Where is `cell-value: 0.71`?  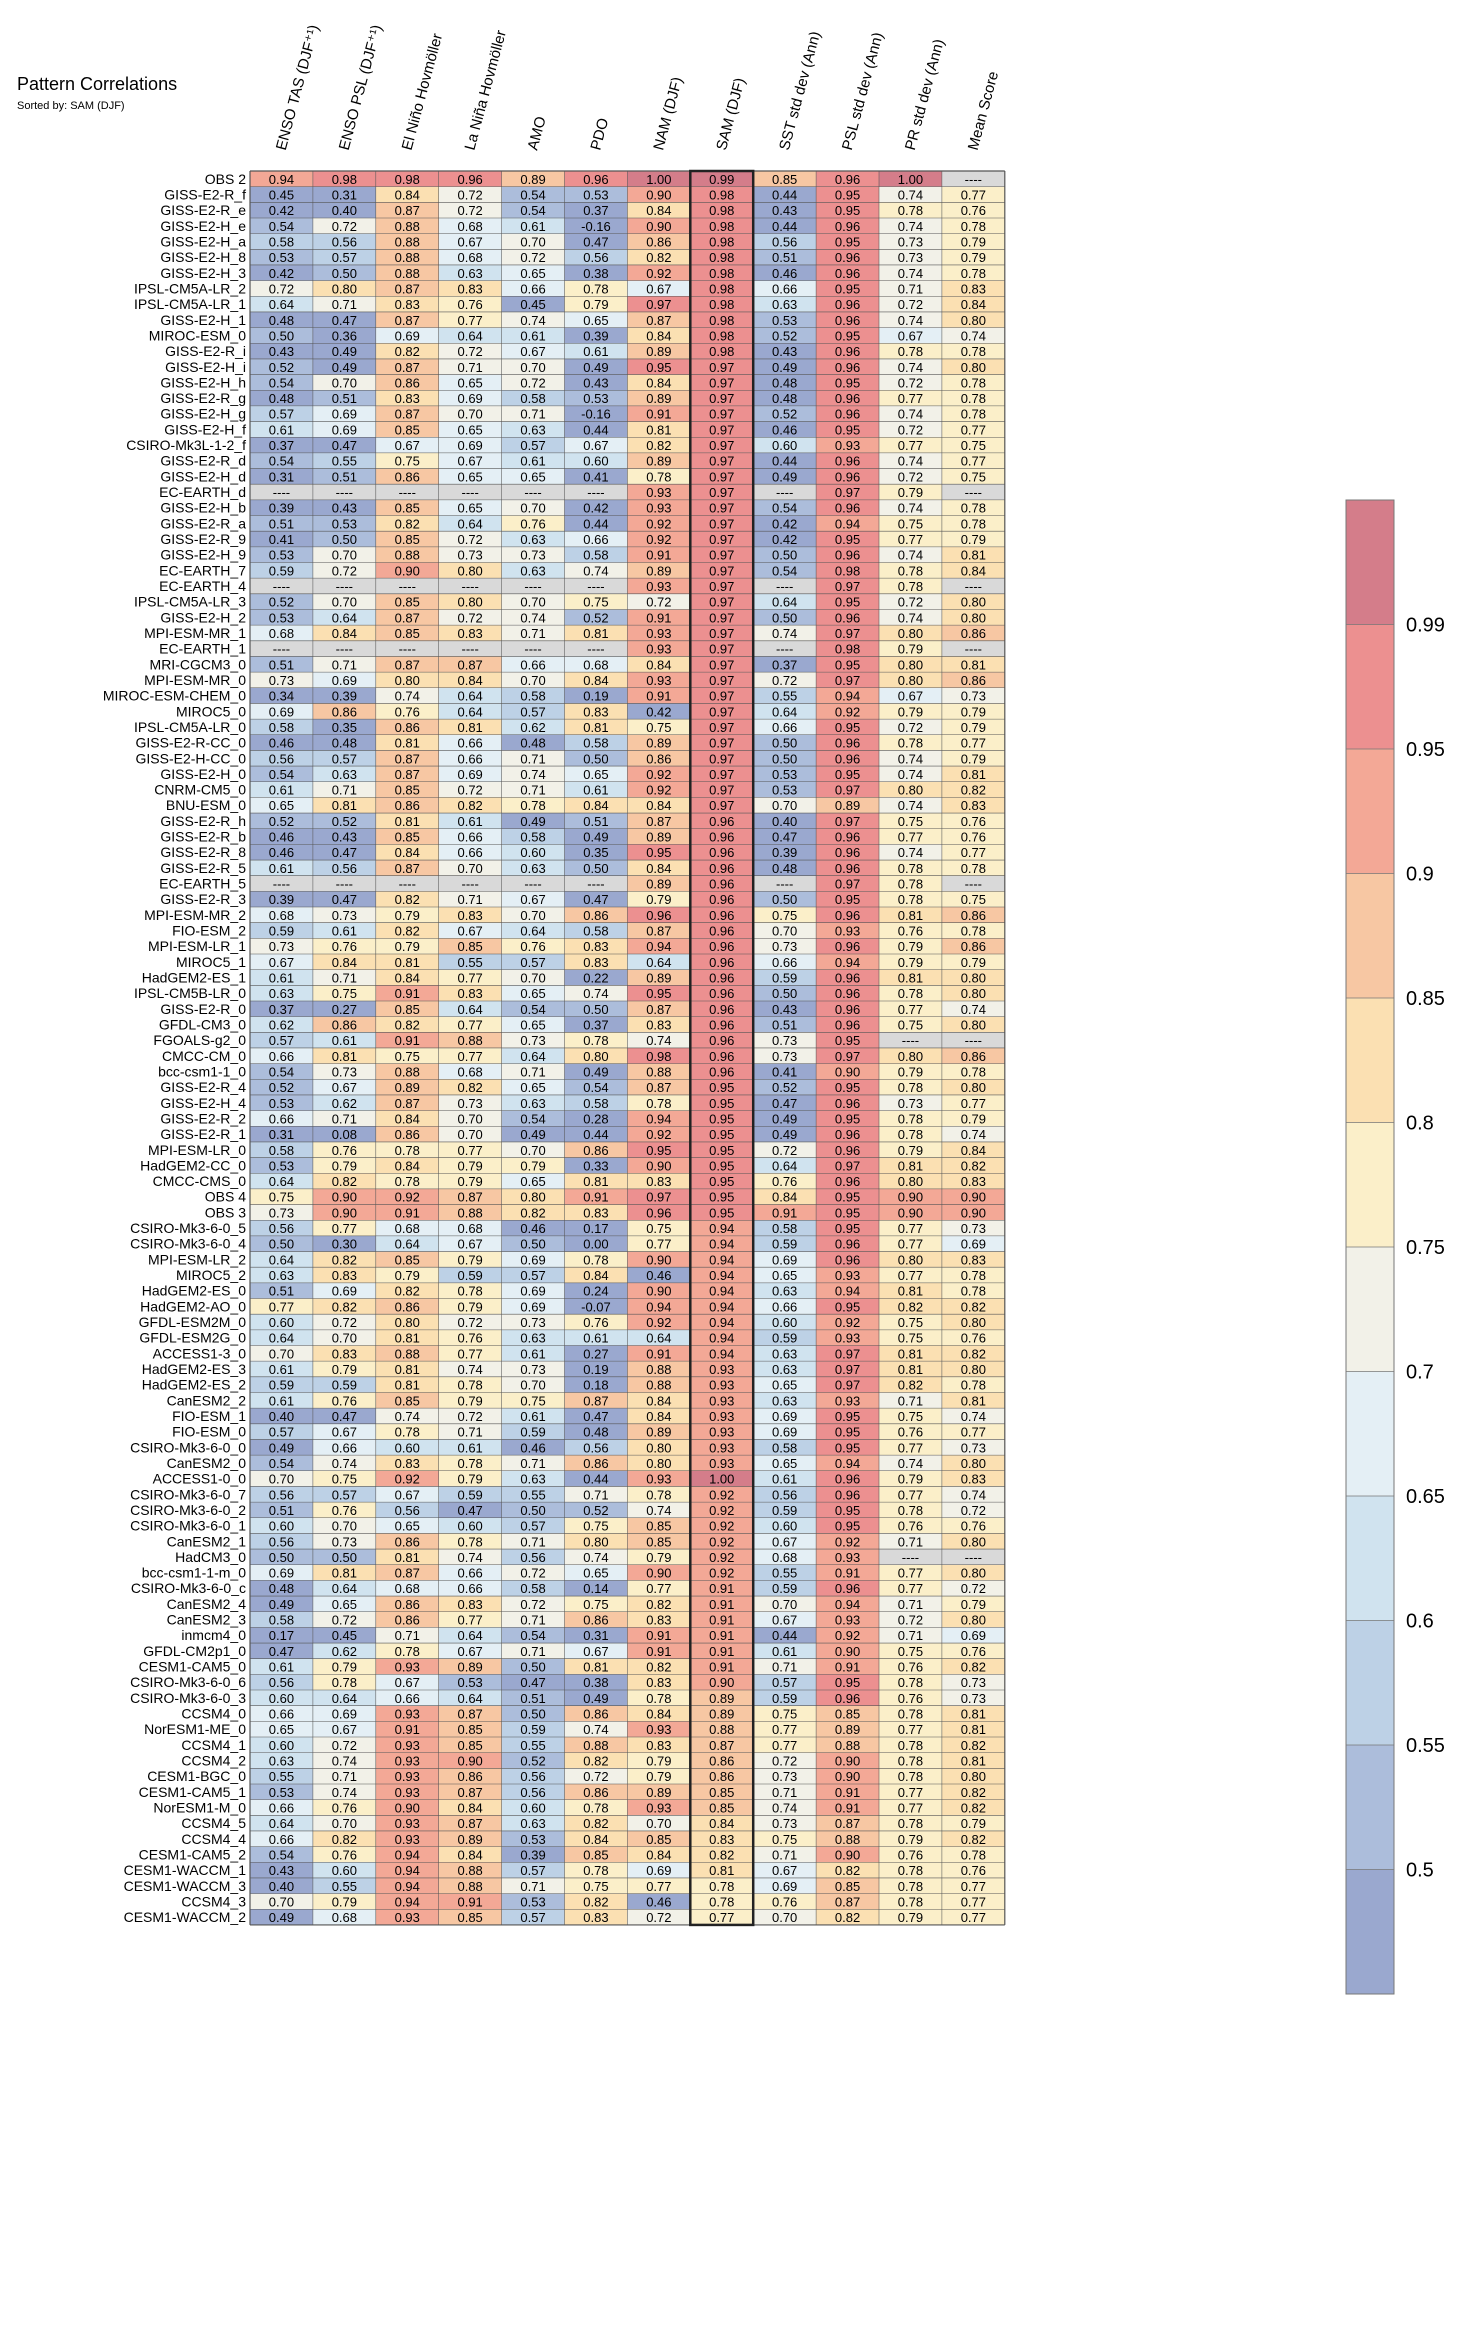
cell-value: 0.71 is located at coordinates (784, 1667).